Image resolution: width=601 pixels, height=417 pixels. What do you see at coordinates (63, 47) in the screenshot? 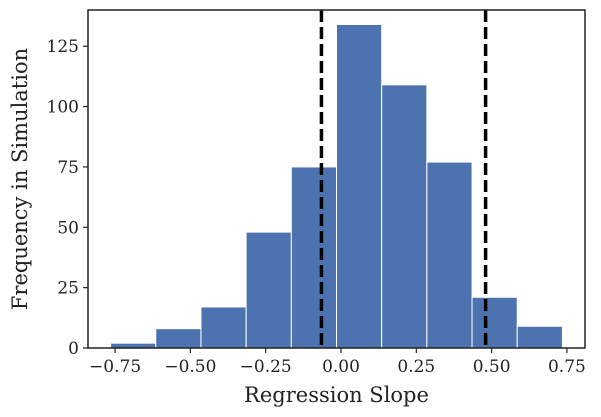
I see `y-tick-label: 125` at bounding box center [63, 47].